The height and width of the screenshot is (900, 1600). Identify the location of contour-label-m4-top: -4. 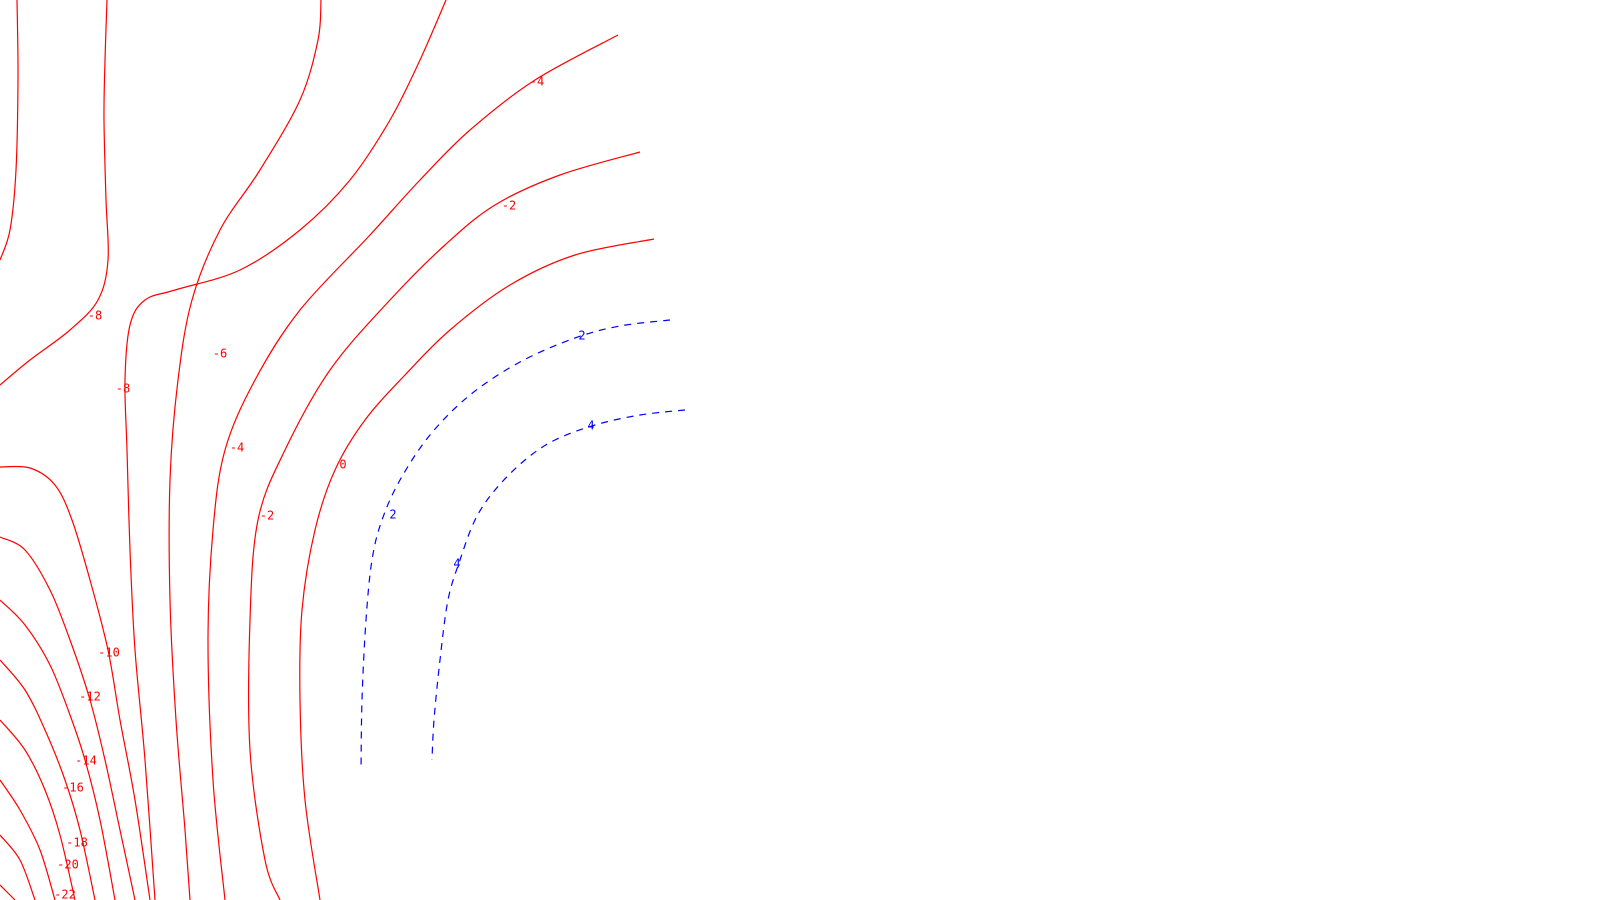
(537, 82).